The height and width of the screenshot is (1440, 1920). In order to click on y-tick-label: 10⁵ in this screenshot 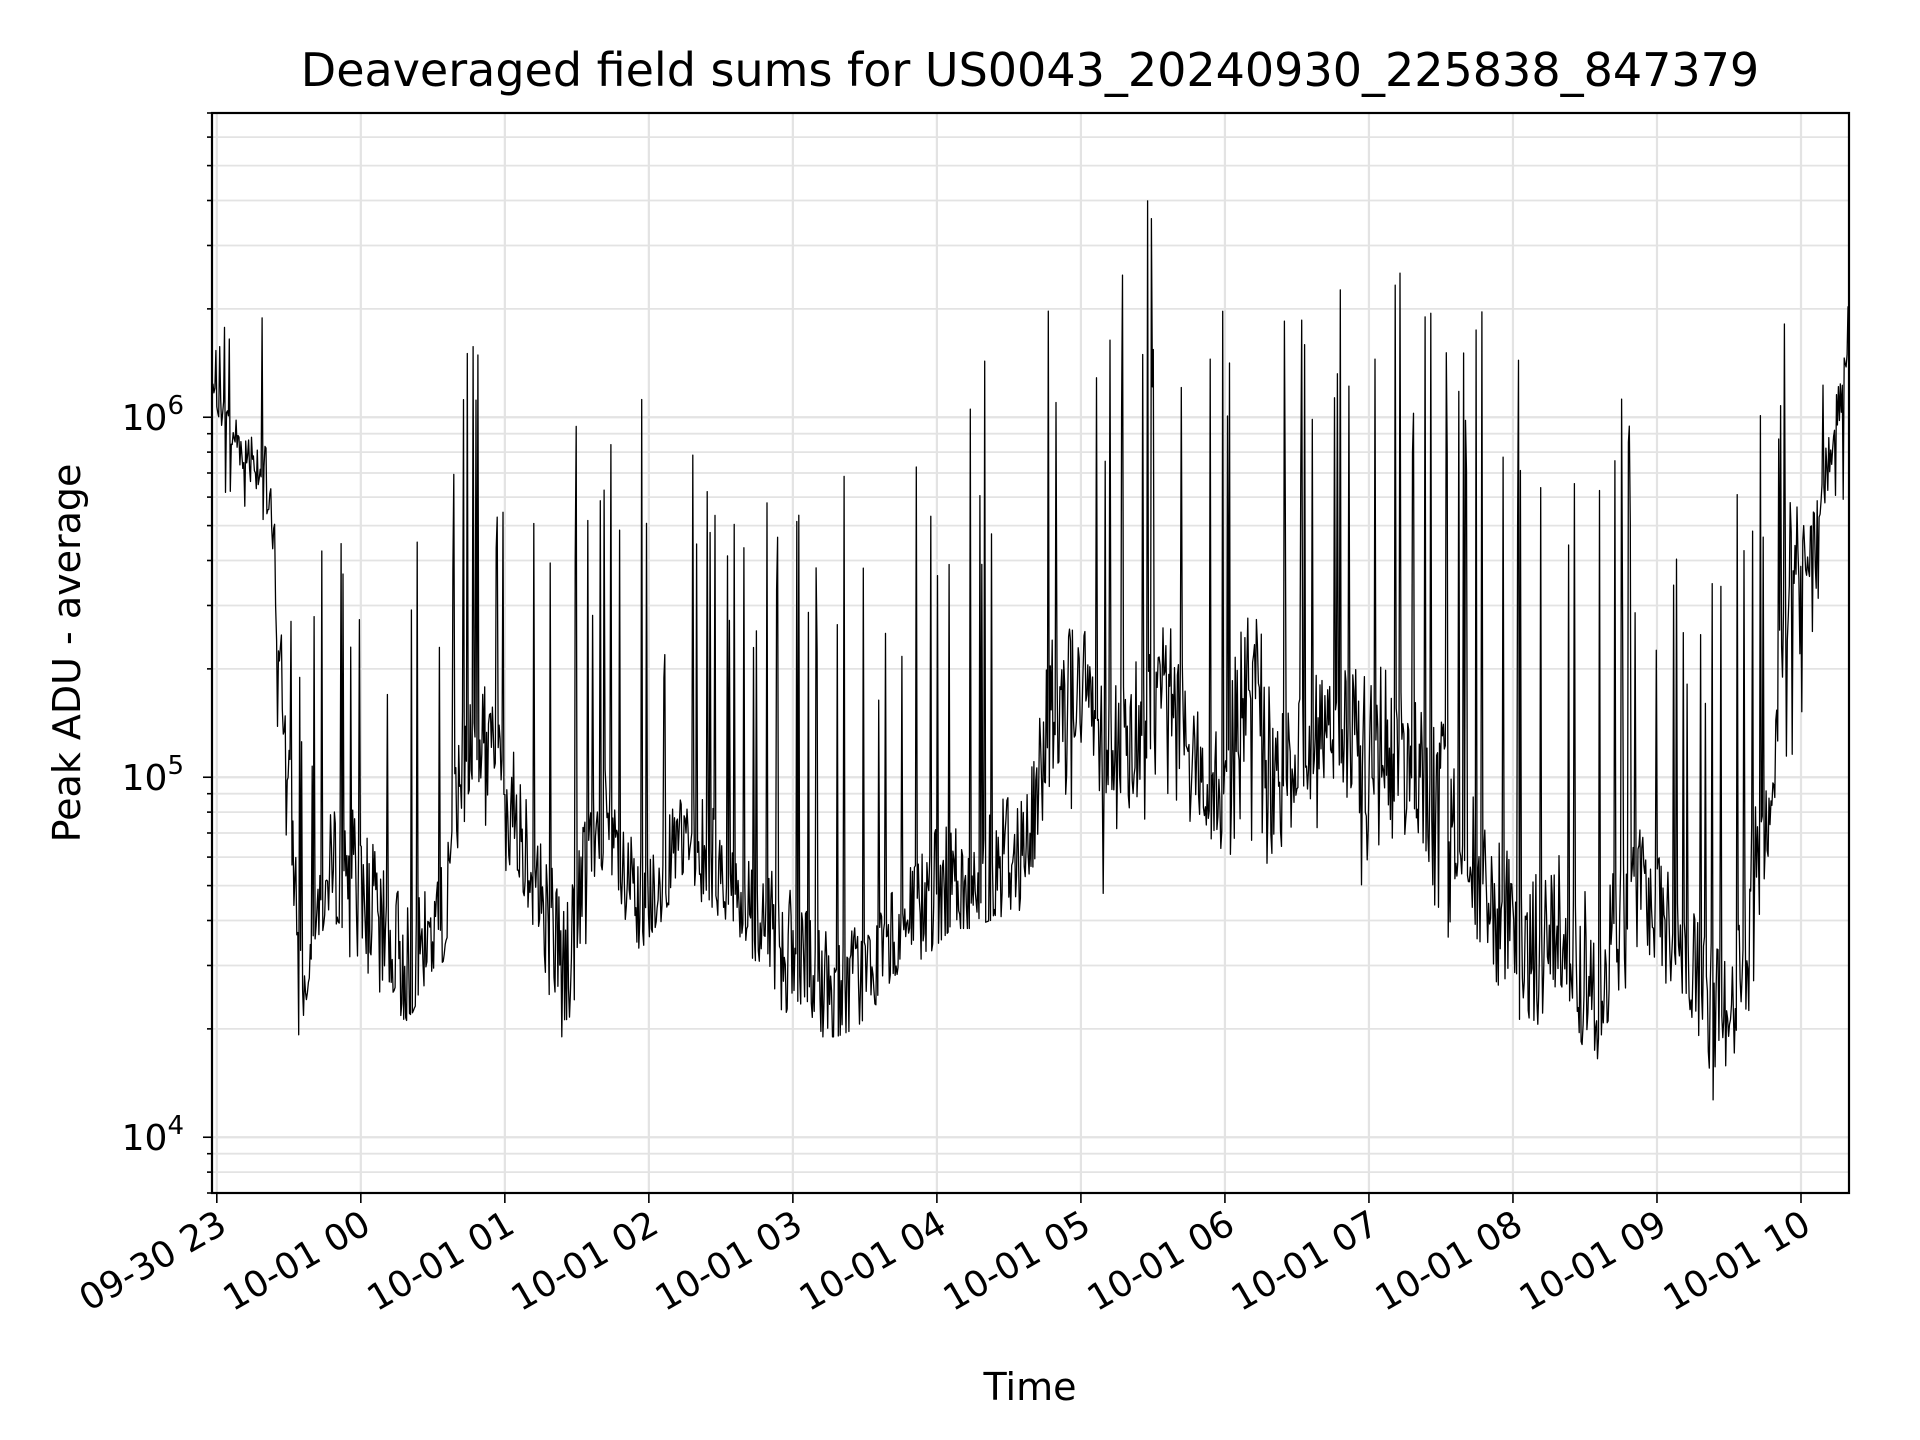, I will do `click(153, 775)`.